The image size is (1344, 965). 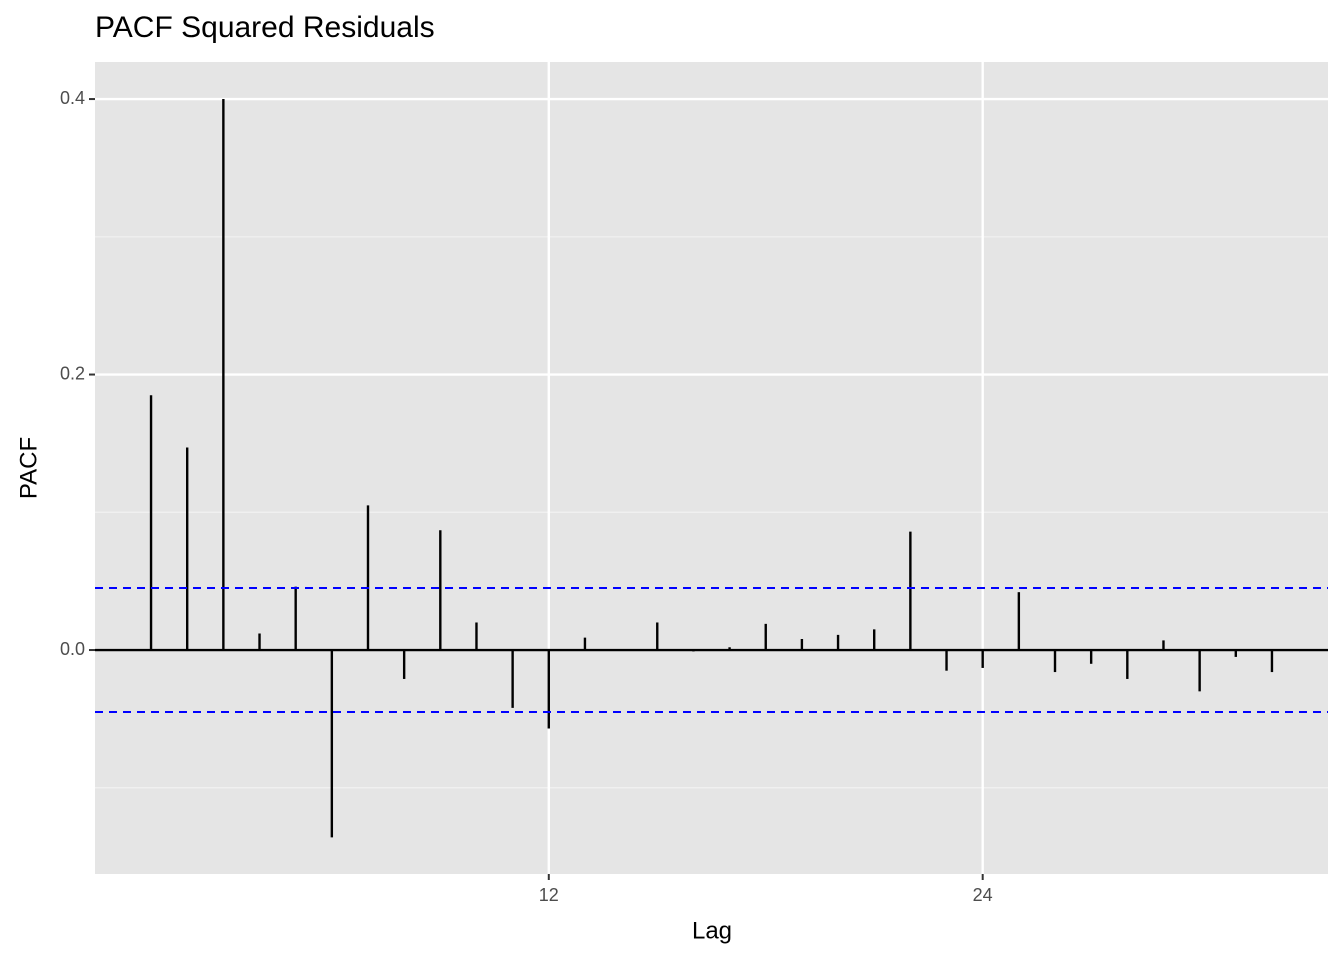 I want to click on chart-title: PACF Squared Residuals, so click(x=265, y=27).